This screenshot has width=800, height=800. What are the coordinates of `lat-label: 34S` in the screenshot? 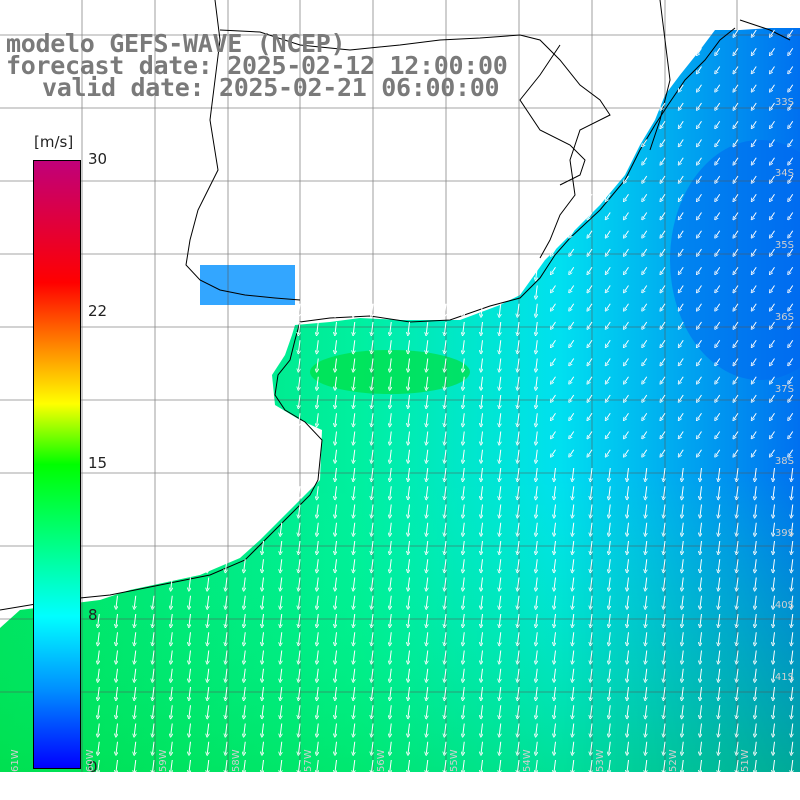 It's located at (784, 173).